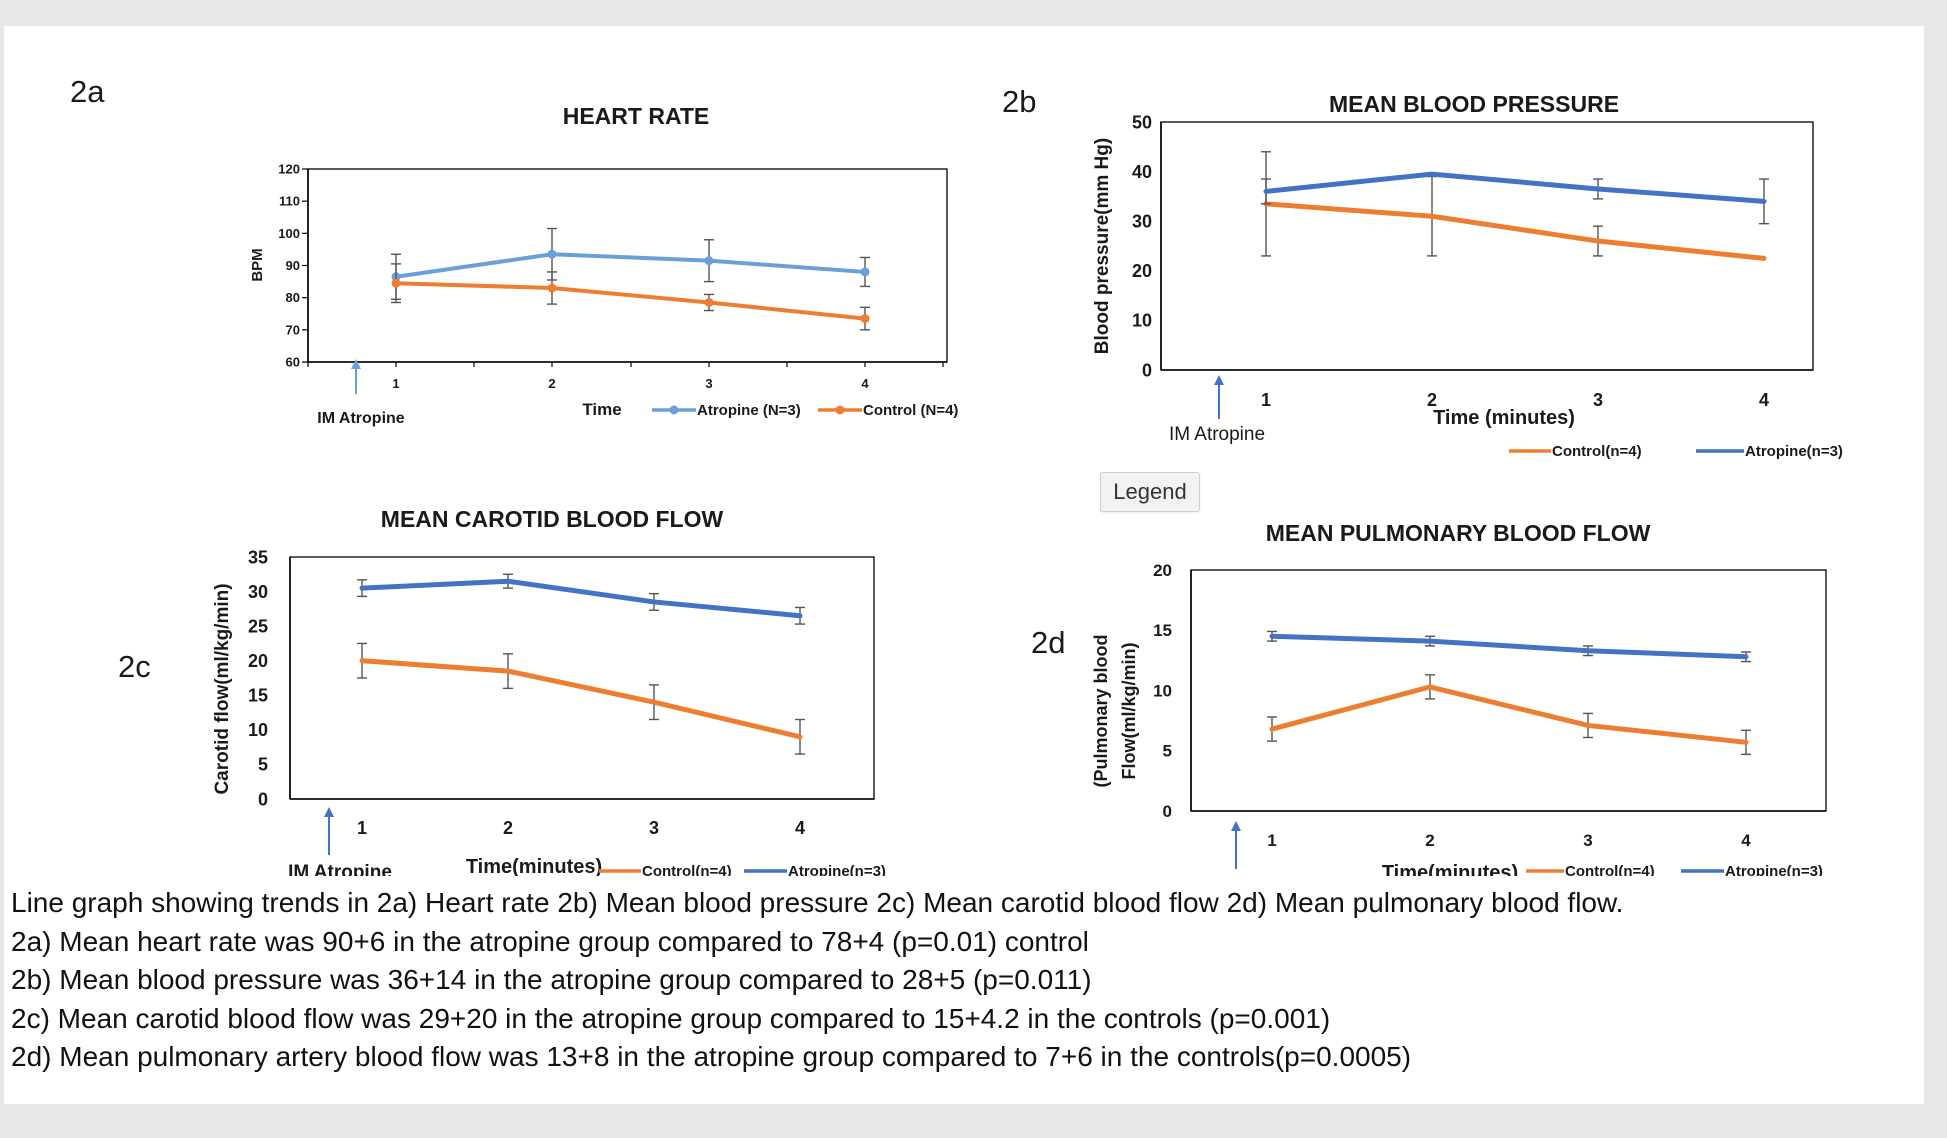  Describe the element at coordinates (293, 329) in the screenshot. I see `y-tick-label: 70` at that location.